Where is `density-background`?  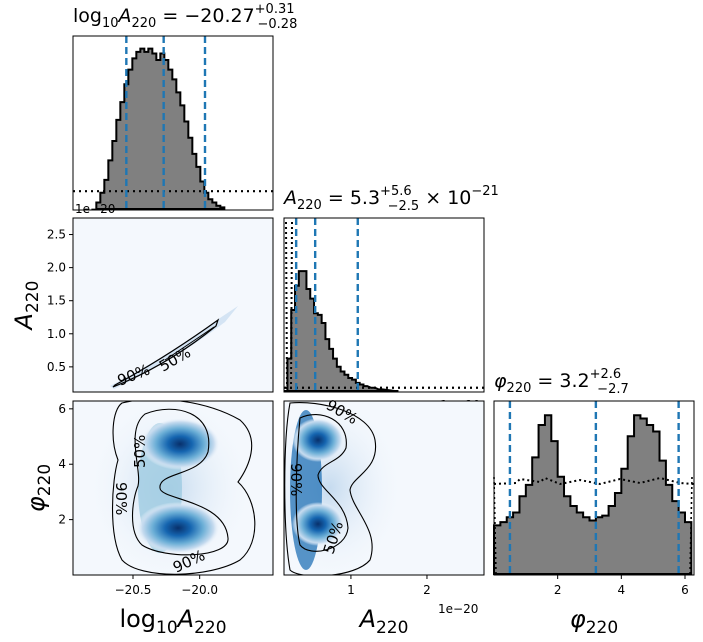 density-background is located at coordinates (173, 305).